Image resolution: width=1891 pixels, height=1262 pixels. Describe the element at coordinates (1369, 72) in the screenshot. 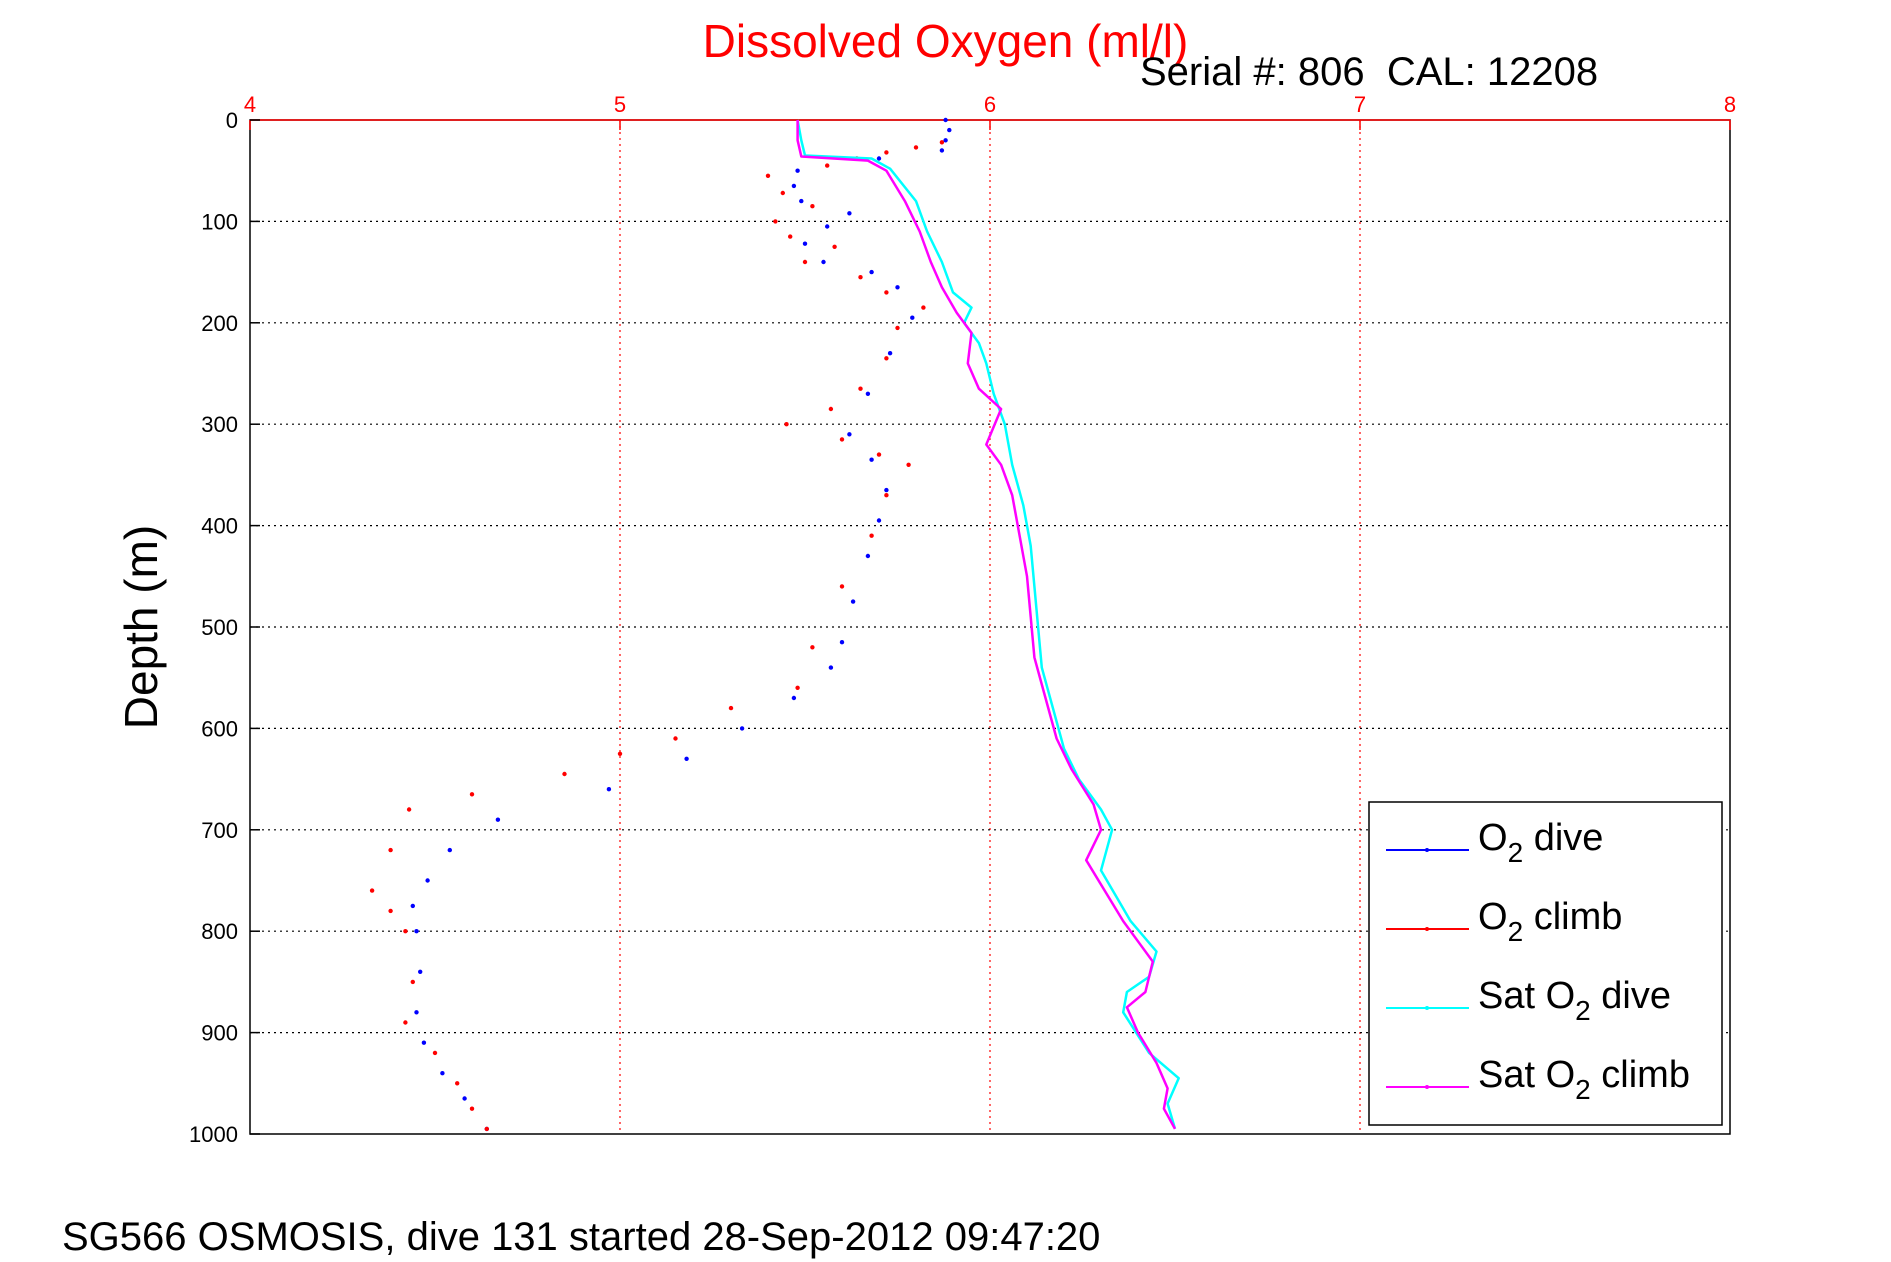

I see `chart-subtitle: Serial #: 806 CAL: 12208` at that location.